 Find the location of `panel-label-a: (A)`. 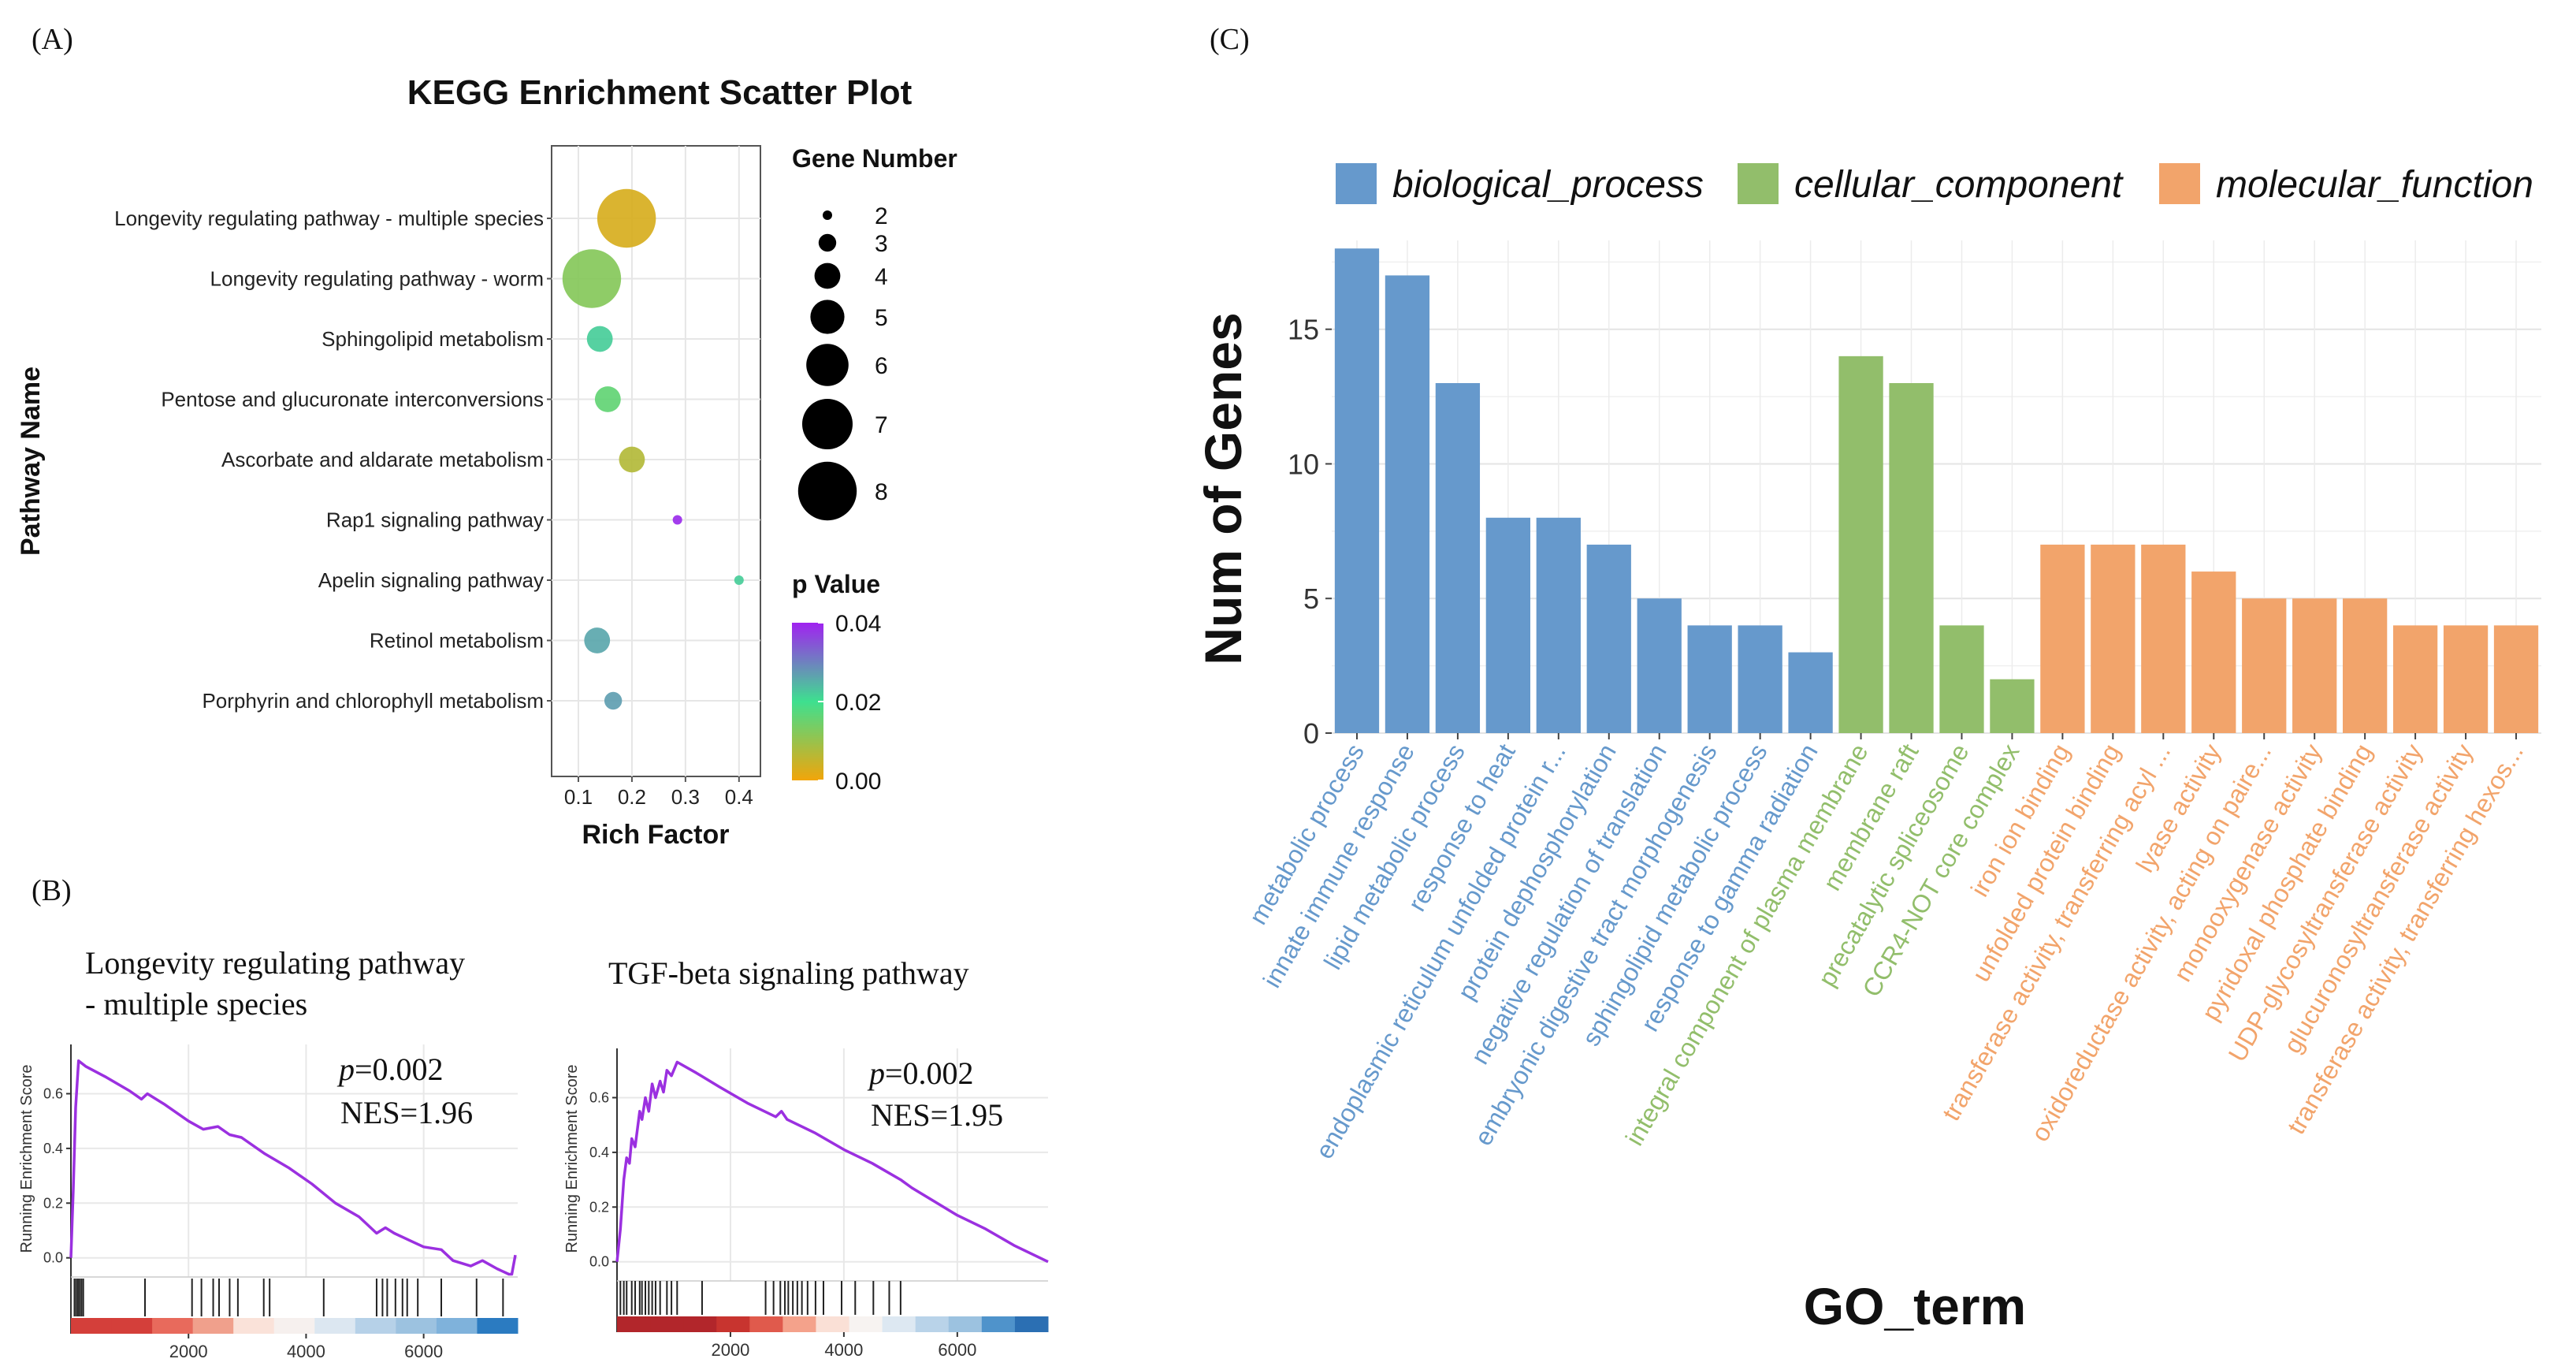

panel-label-a: (A) is located at coordinates (52, 39).